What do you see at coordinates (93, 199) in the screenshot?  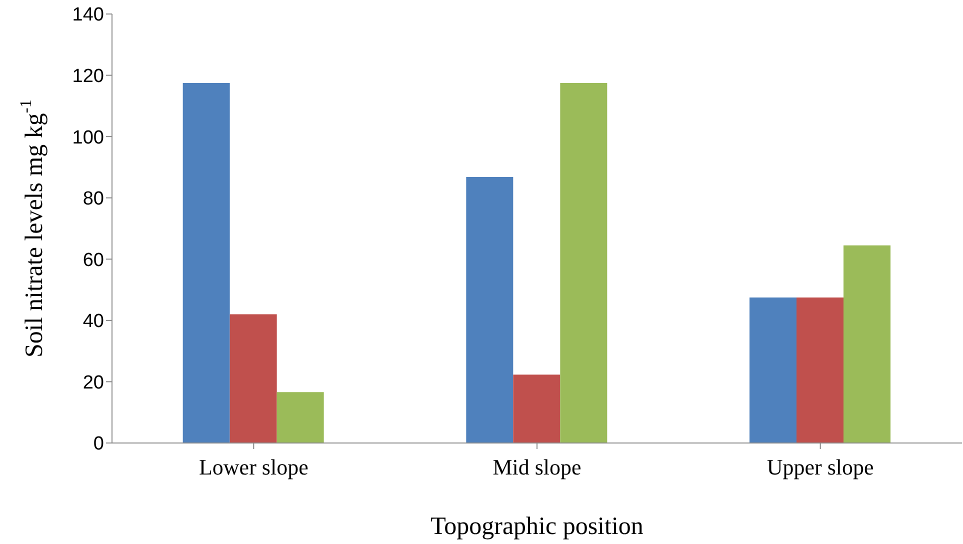 I see `y-tick-label: 80` at bounding box center [93, 199].